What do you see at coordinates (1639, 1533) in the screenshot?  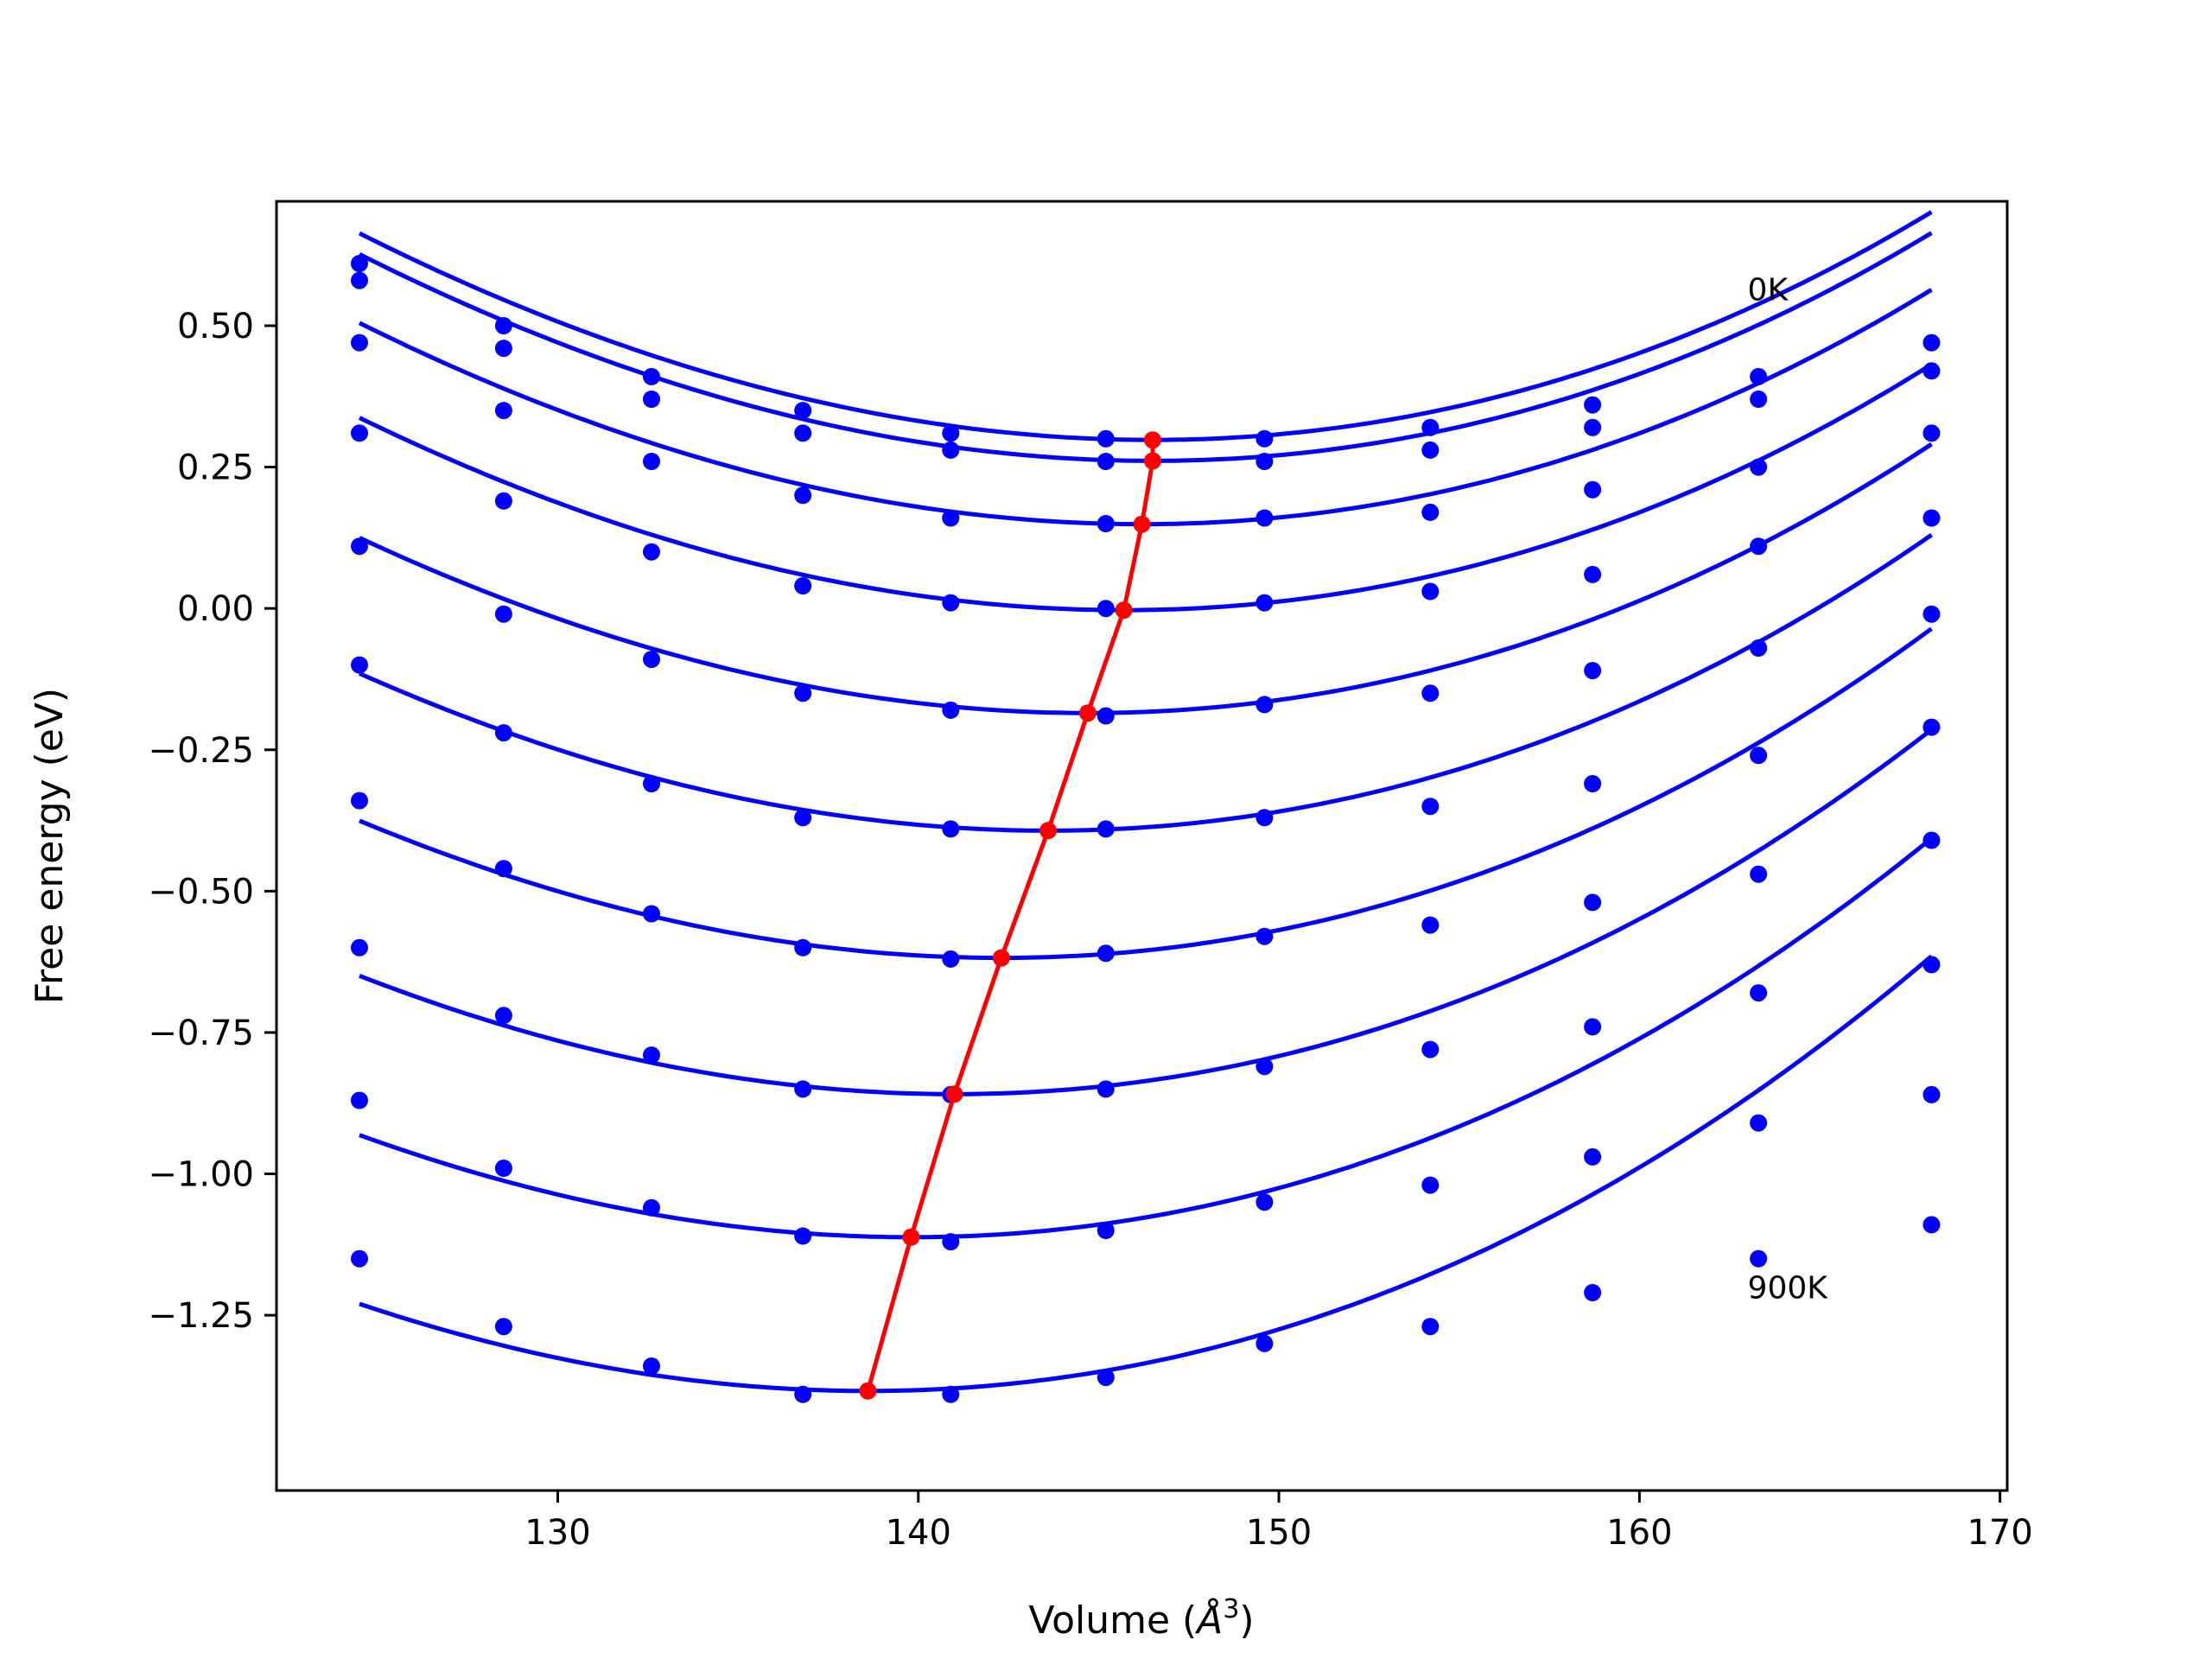 I see `x-tick-label: 160` at bounding box center [1639, 1533].